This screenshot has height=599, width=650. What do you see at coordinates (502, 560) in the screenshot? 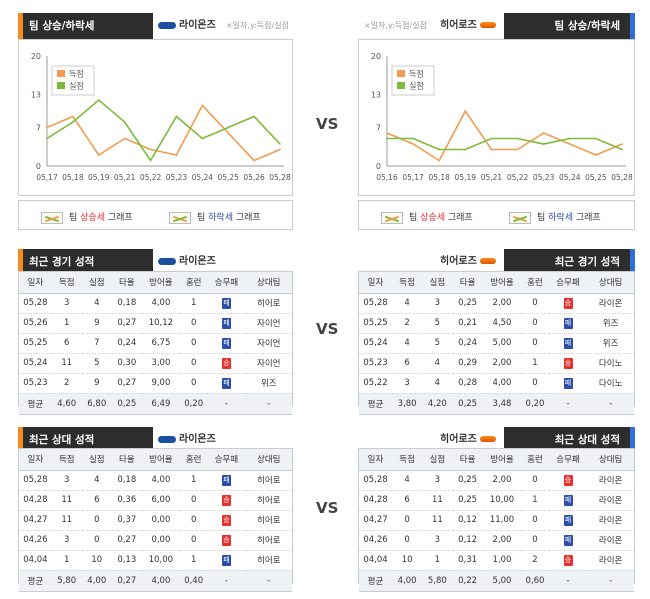
I see `table-cell: 1,00` at bounding box center [502, 560].